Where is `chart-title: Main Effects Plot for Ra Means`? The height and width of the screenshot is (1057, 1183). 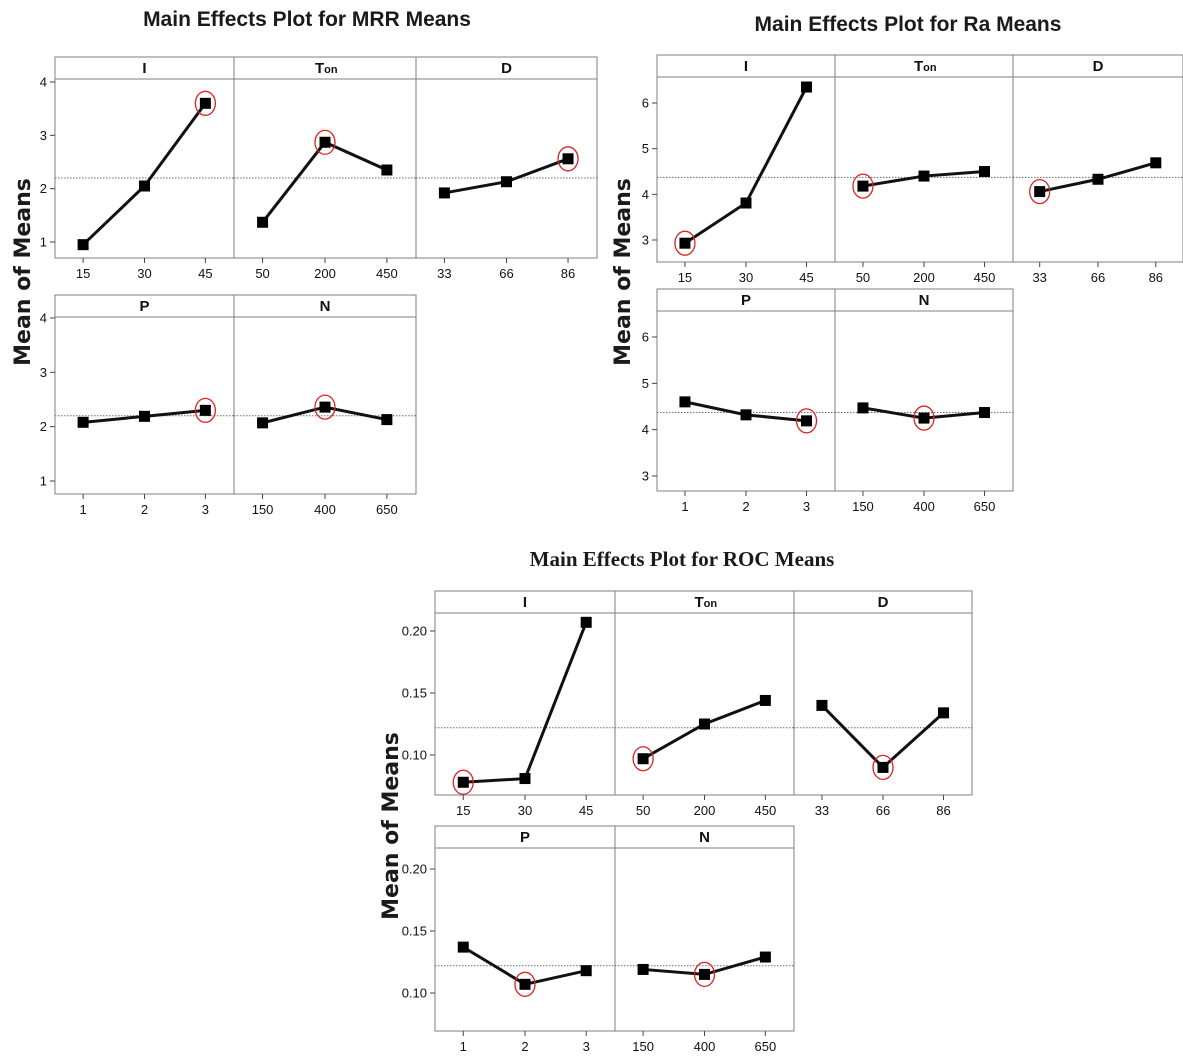 chart-title: Main Effects Plot for Ra Means is located at coordinates (908, 24).